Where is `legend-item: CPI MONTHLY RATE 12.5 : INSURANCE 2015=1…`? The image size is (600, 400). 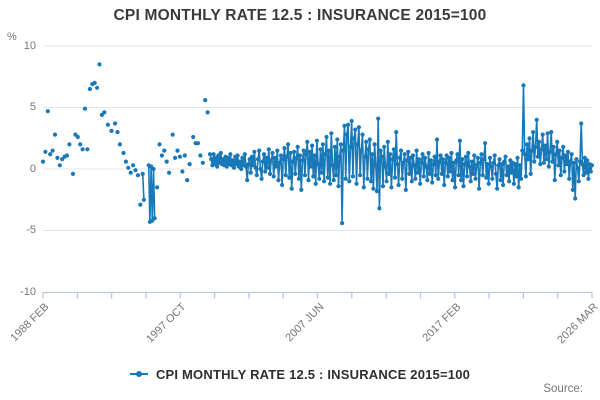
legend-item: CPI MONTHLY RATE 12.5 : INSURANCE 2015=1… is located at coordinates (299, 374).